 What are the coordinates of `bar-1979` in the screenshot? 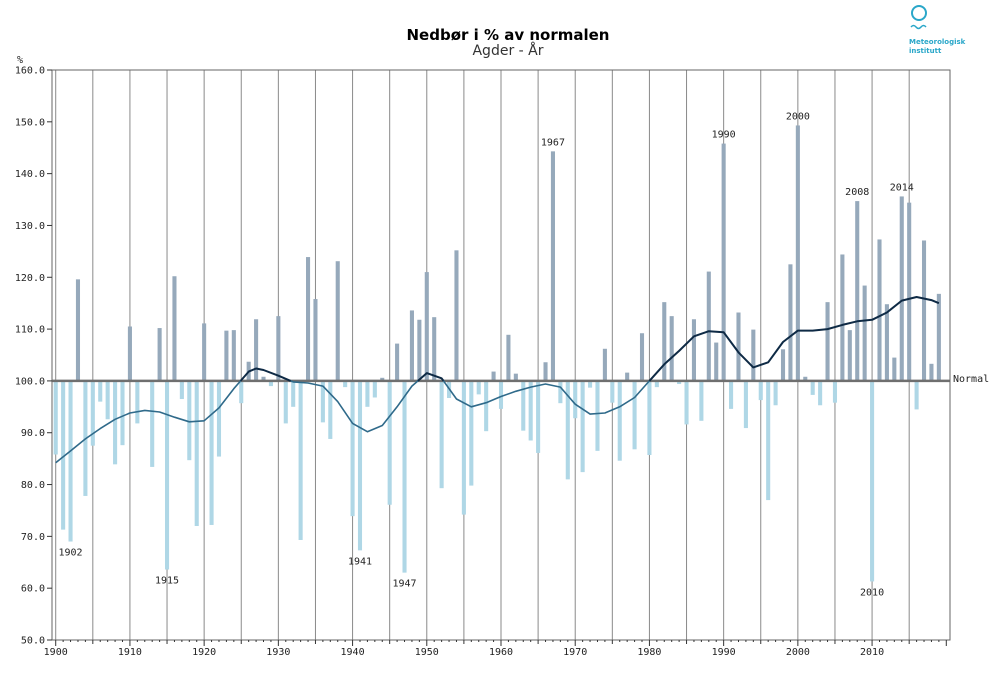 It's located at (642, 357).